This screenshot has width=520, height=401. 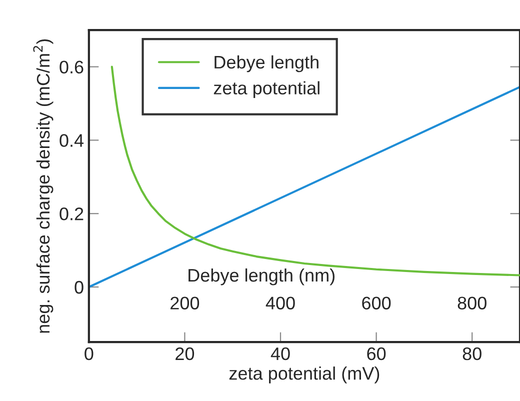 I want to click on x-tick-label: 20, so click(x=185, y=353).